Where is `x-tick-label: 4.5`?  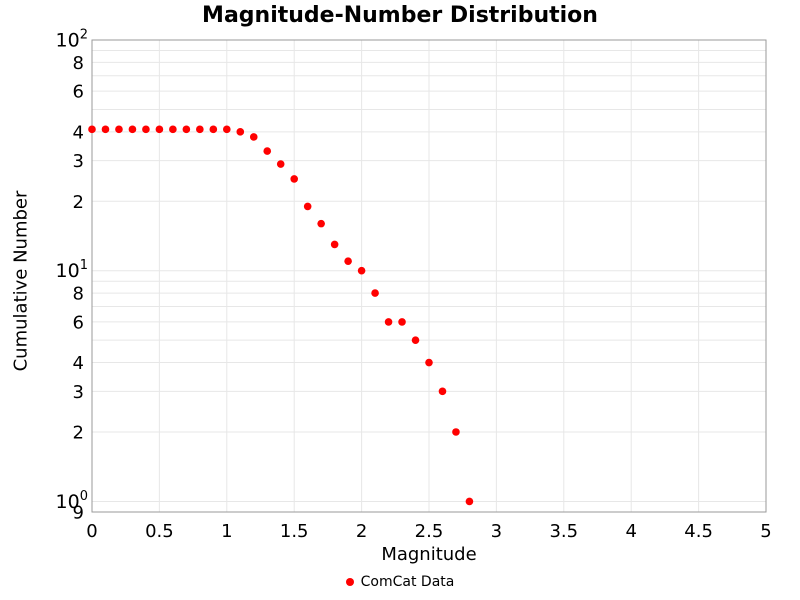 x-tick-label: 4.5 is located at coordinates (698, 531).